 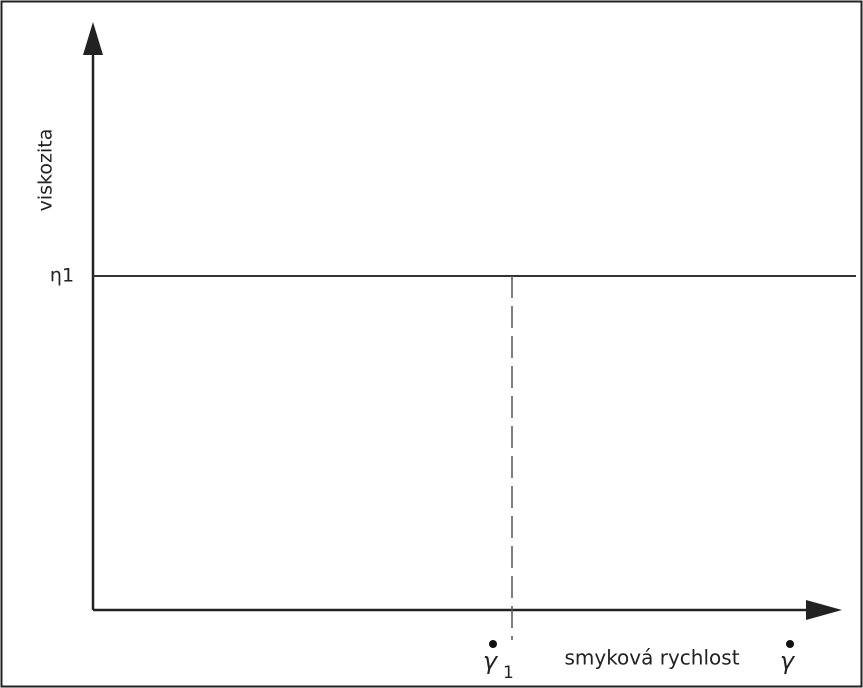 What do you see at coordinates (491, 661) in the screenshot?
I see `marker-symbol: γ` at bounding box center [491, 661].